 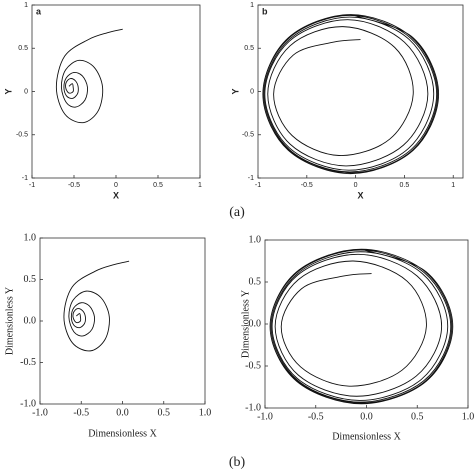 What do you see at coordinates (39, 11) in the screenshot?
I see `panel-label: a` at bounding box center [39, 11].